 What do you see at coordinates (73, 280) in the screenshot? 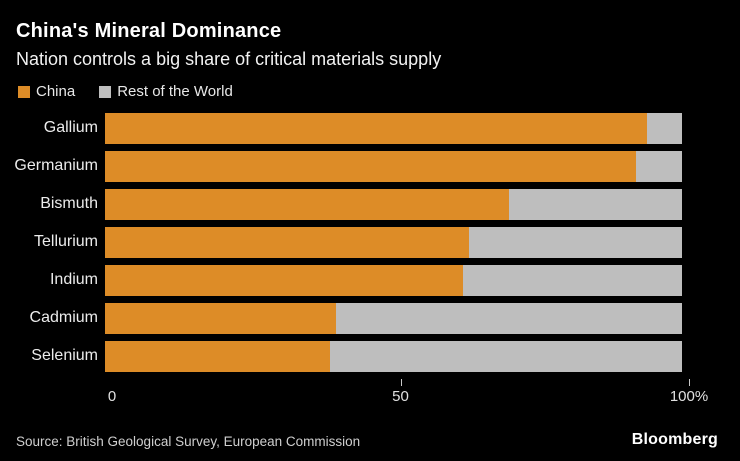
I see `category-label: Indium` at bounding box center [73, 280].